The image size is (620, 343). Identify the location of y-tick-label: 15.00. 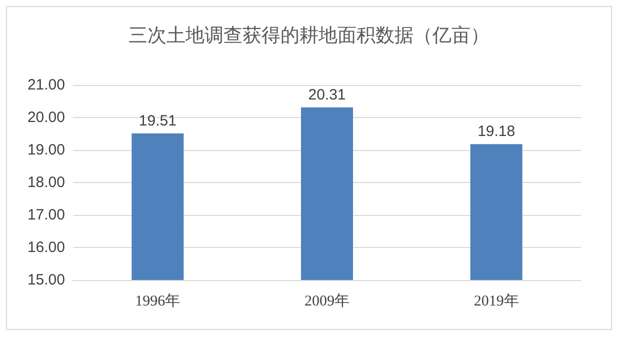
(46, 280).